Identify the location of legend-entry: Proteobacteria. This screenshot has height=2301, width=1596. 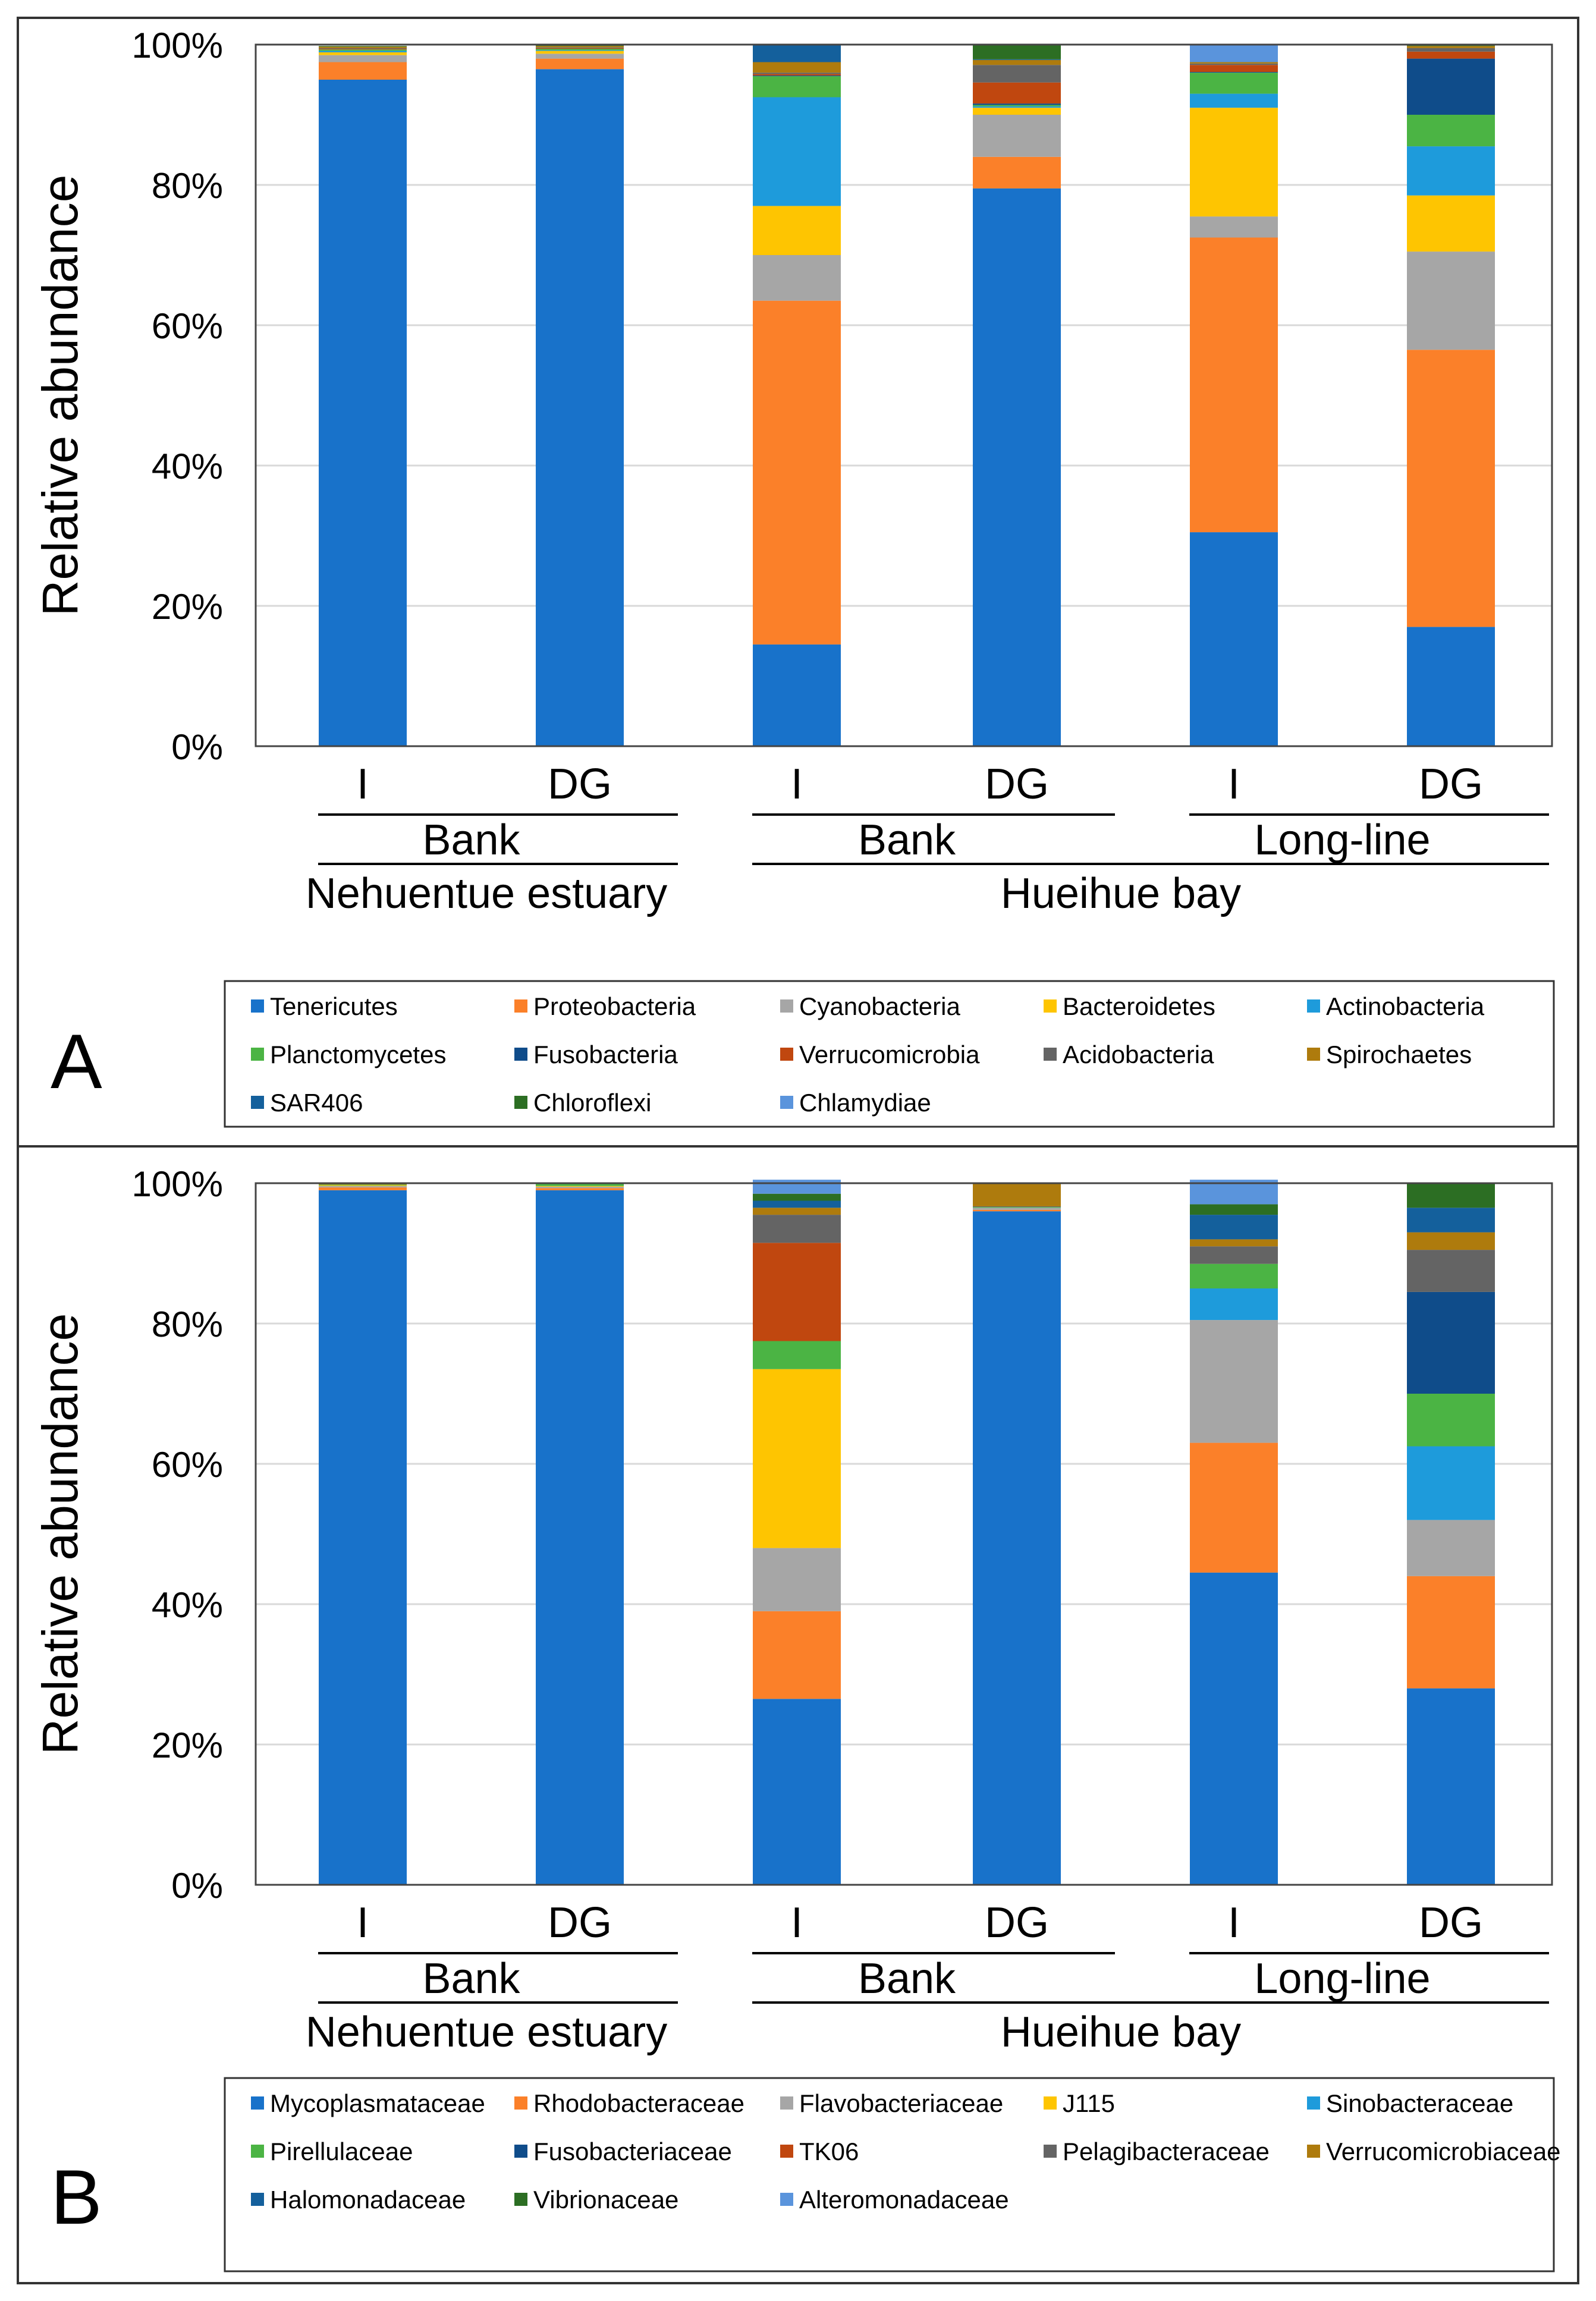
(614, 1006).